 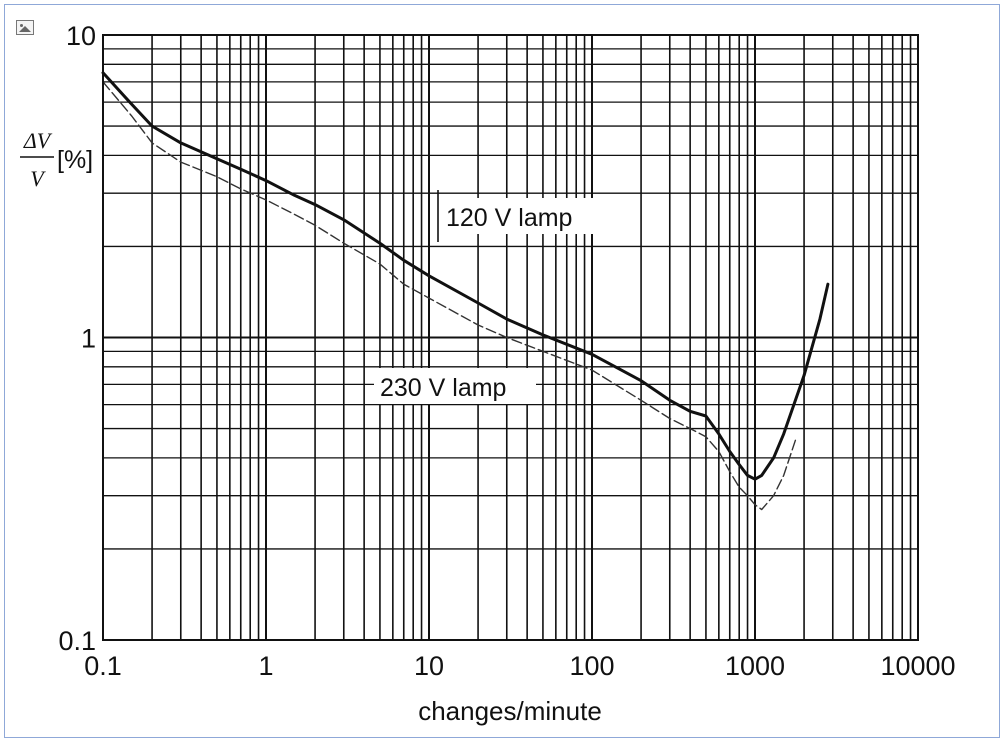 I want to click on image-icon, so click(x=25, y=27).